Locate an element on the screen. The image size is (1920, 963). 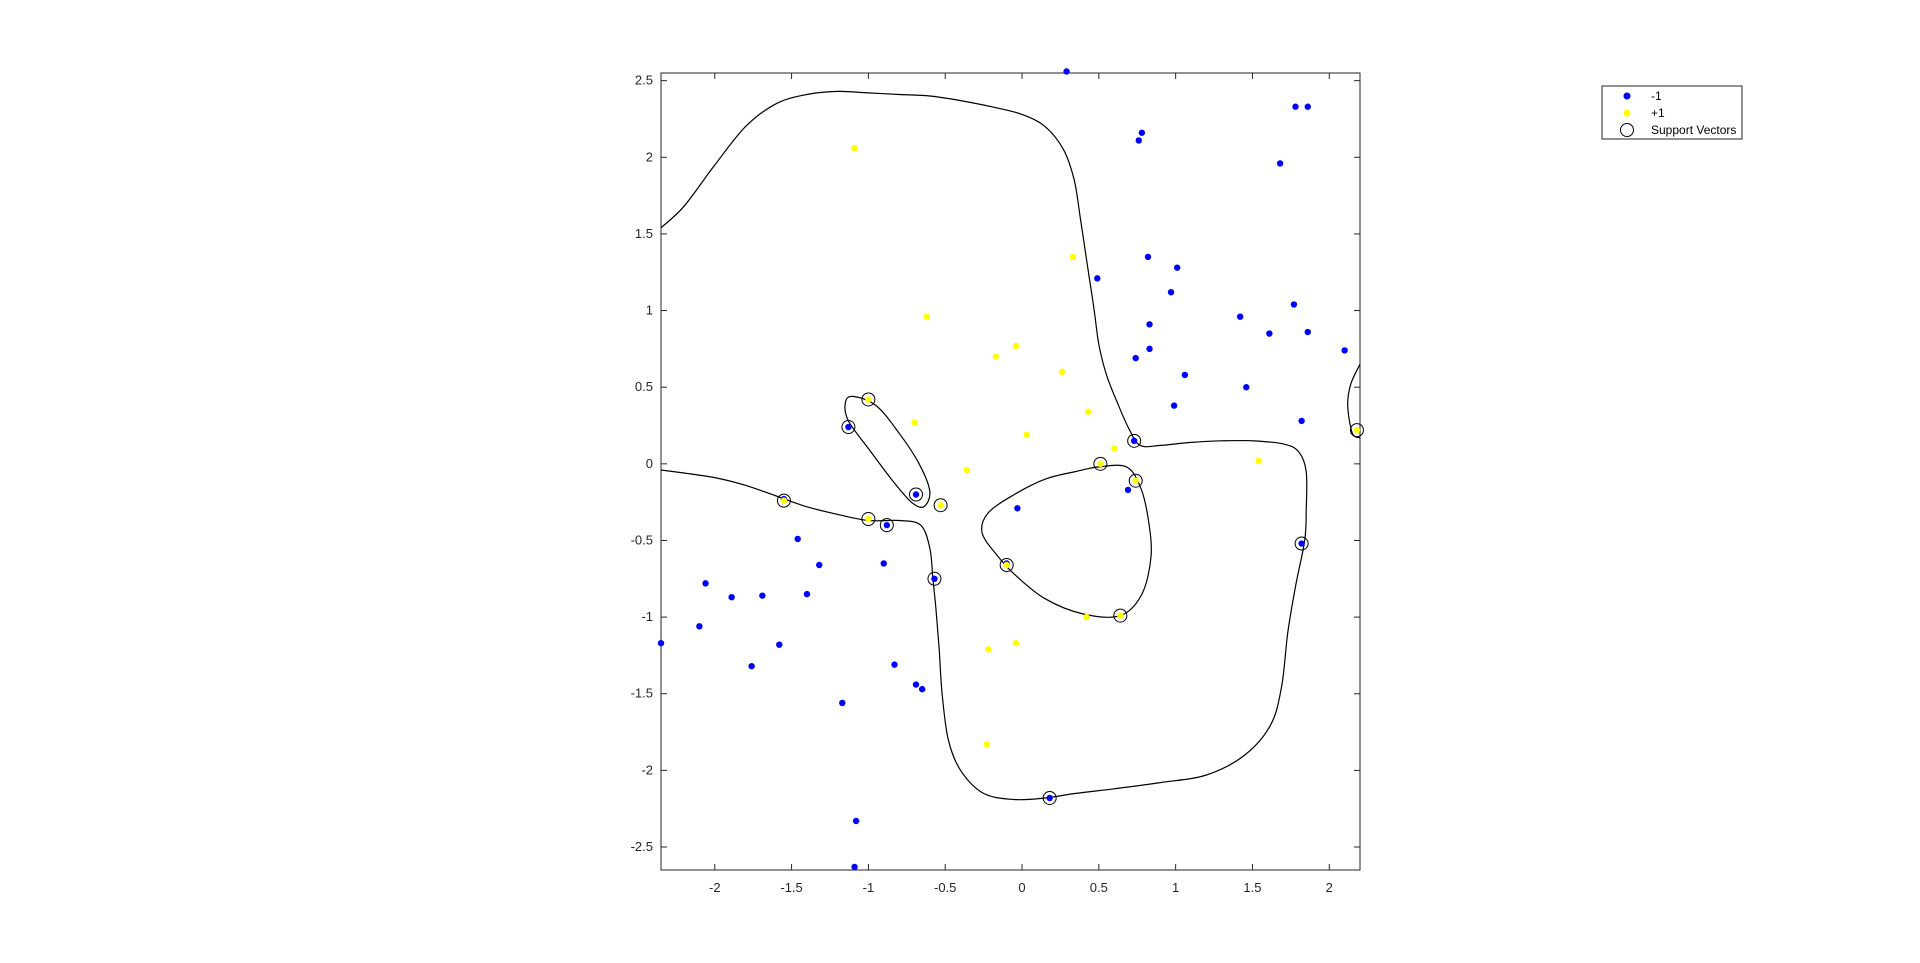
y-tick-label: -2.5 is located at coordinates (642, 846).